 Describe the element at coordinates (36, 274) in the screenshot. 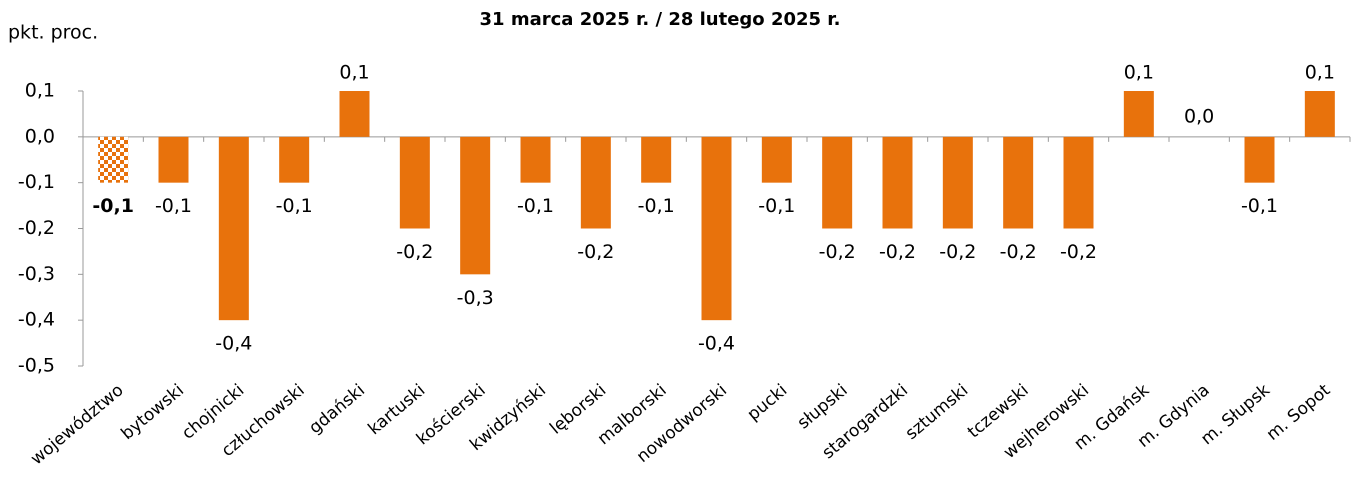

I see `y-tick-label: -0,3` at that location.